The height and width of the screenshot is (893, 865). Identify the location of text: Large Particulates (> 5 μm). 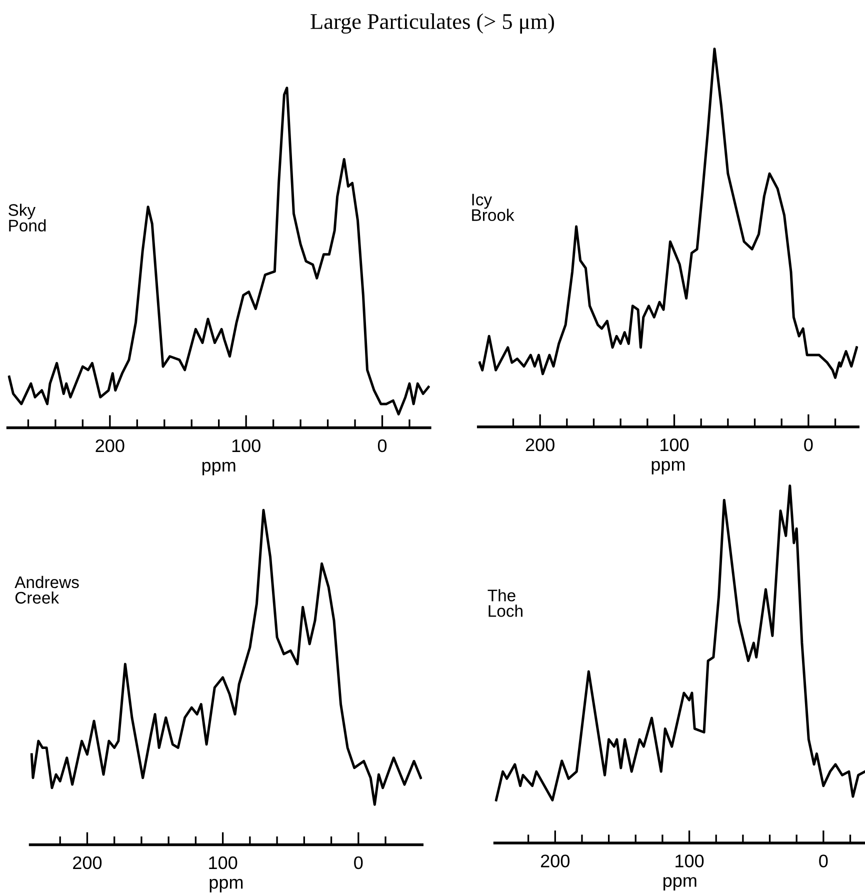
(432, 23).